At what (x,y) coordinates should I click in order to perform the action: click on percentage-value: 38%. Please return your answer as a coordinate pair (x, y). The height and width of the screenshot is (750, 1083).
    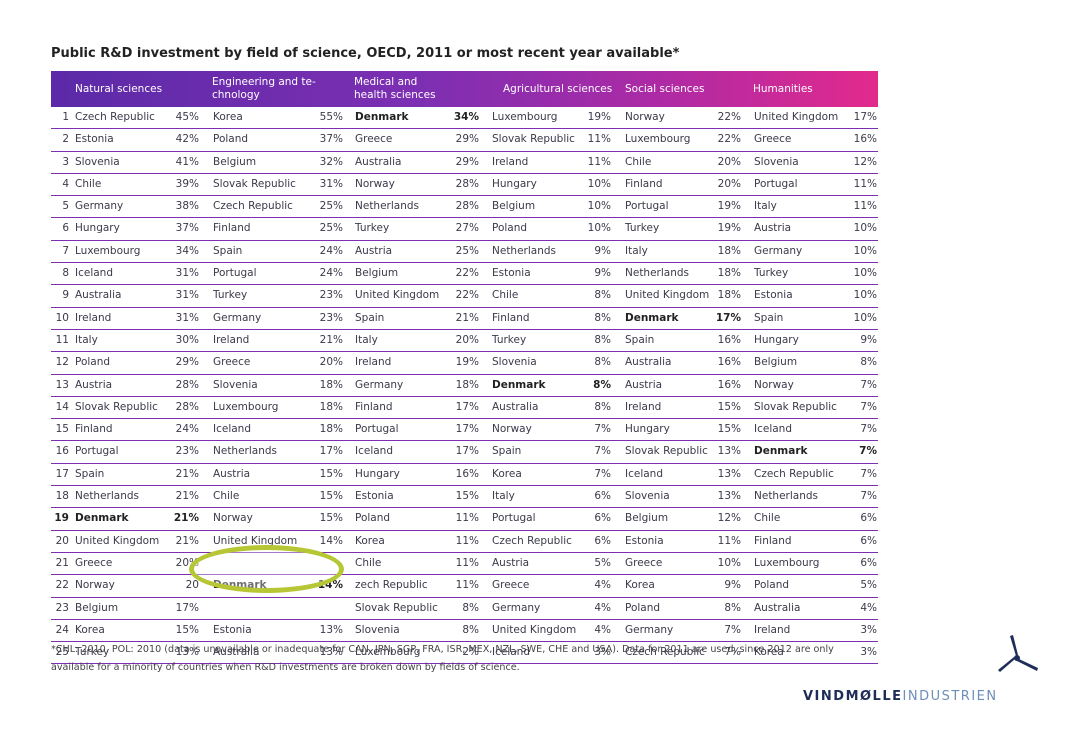
    Looking at the image, I should click on (187, 206).